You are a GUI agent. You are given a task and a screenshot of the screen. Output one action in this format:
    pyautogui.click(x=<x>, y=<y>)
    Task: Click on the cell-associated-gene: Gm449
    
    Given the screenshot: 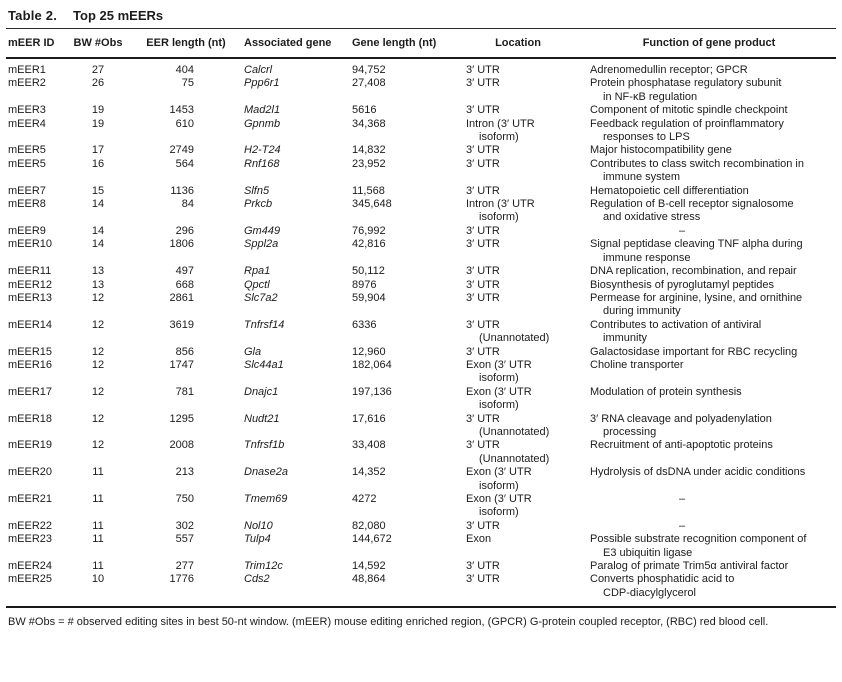 What is the action you would take?
    pyautogui.click(x=262, y=230)
    